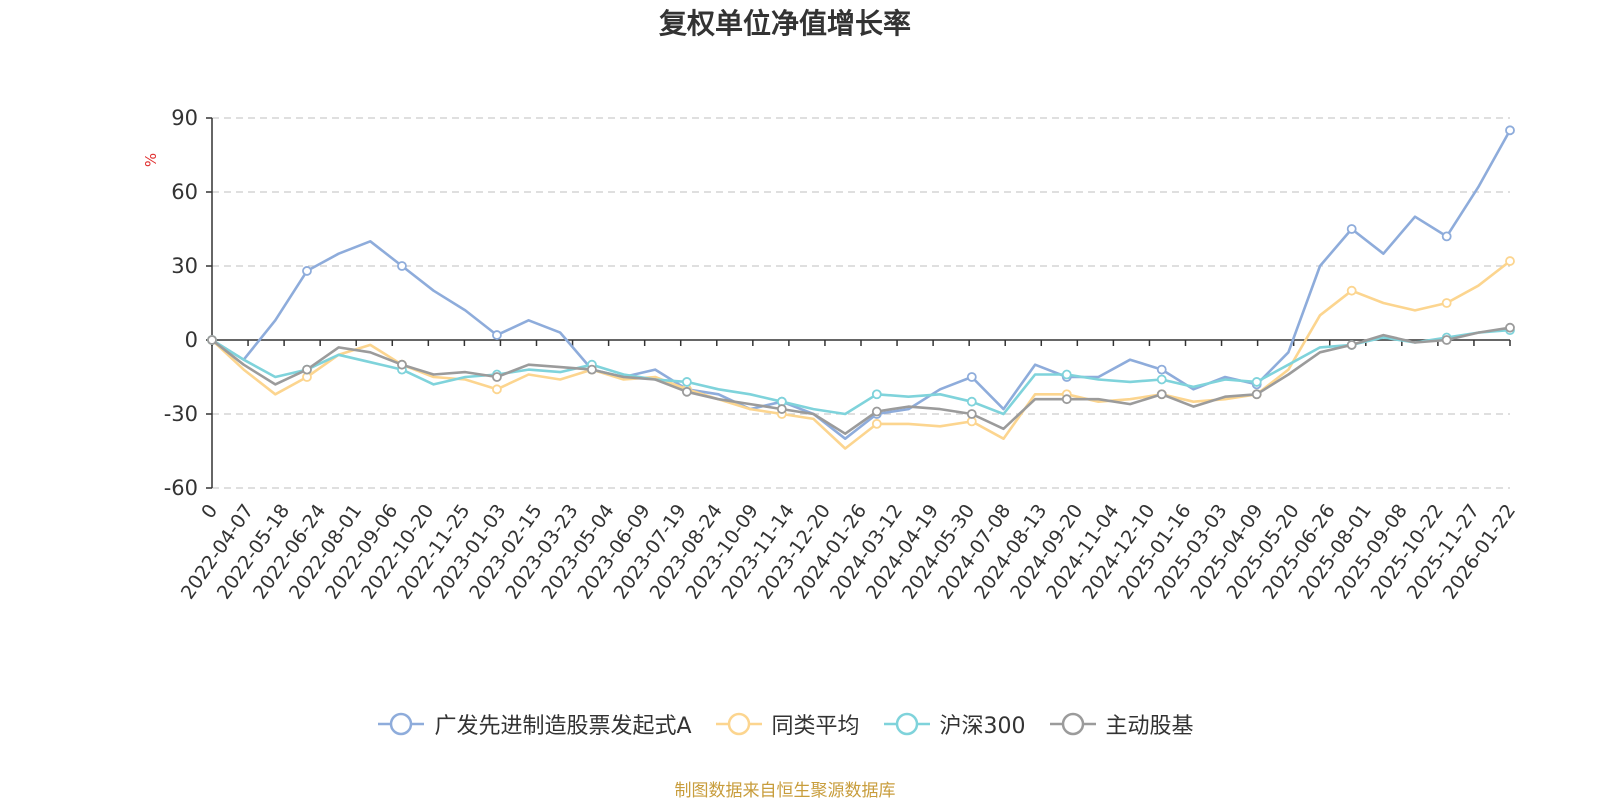 The height and width of the screenshot is (801, 1600). Describe the element at coordinates (563, 726) in the screenshot. I see `legend-label: 广发先进制造股票发起式A` at that location.